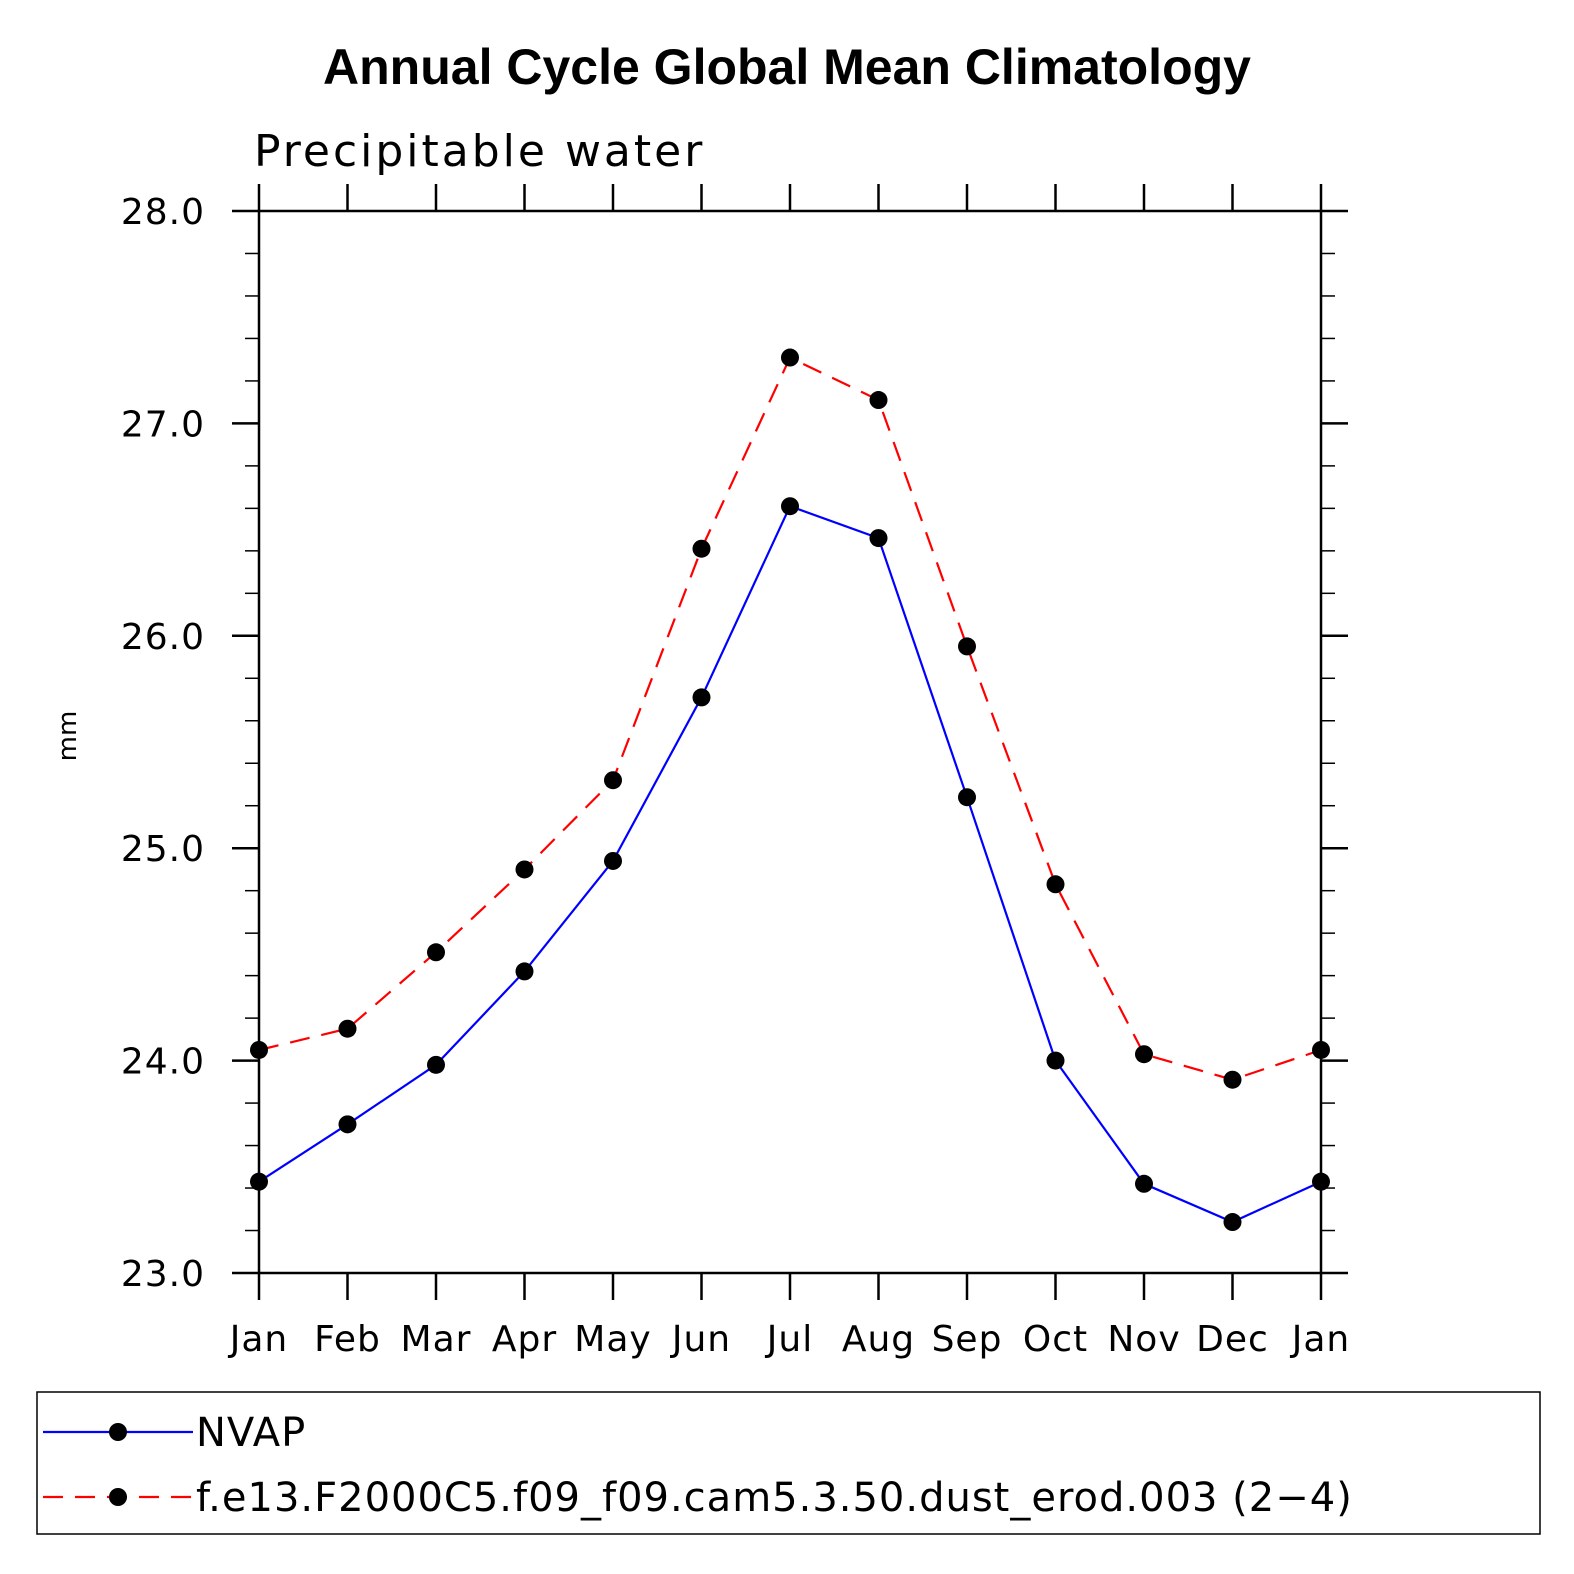 The image size is (1574, 1574). I want to click on x-tick-label: Jul, so click(789, 1339).